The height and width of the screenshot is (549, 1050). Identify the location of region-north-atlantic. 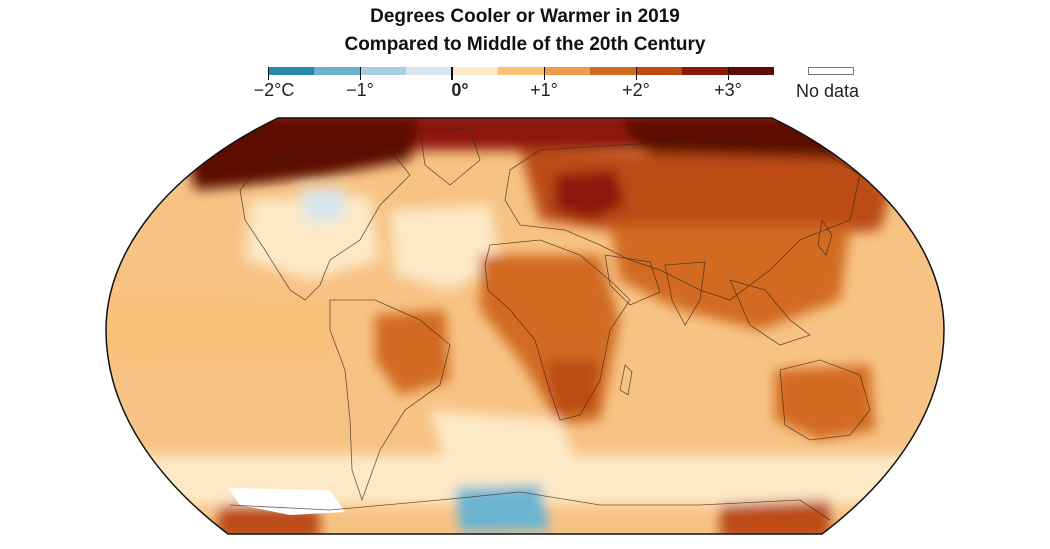
(445, 247).